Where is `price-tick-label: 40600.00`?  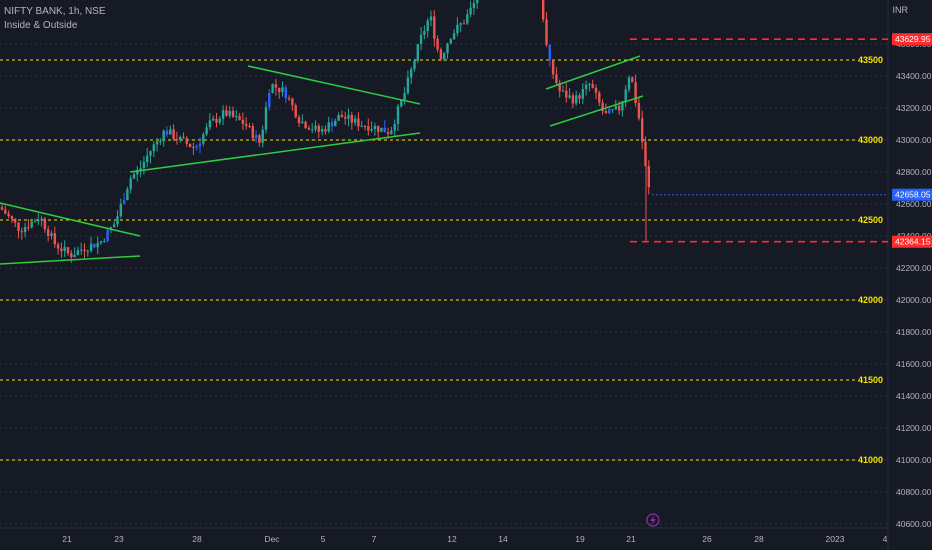
price-tick-label: 40600.00 is located at coordinates (914, 524).